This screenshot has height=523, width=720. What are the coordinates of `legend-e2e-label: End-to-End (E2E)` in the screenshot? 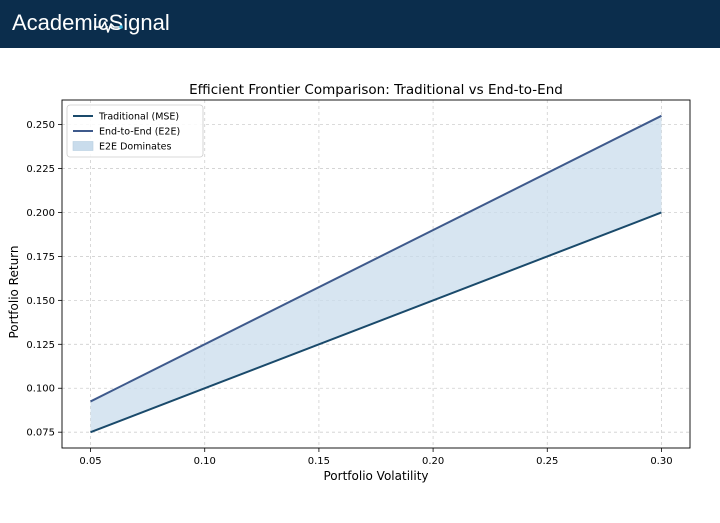 It's located at (139, 132).